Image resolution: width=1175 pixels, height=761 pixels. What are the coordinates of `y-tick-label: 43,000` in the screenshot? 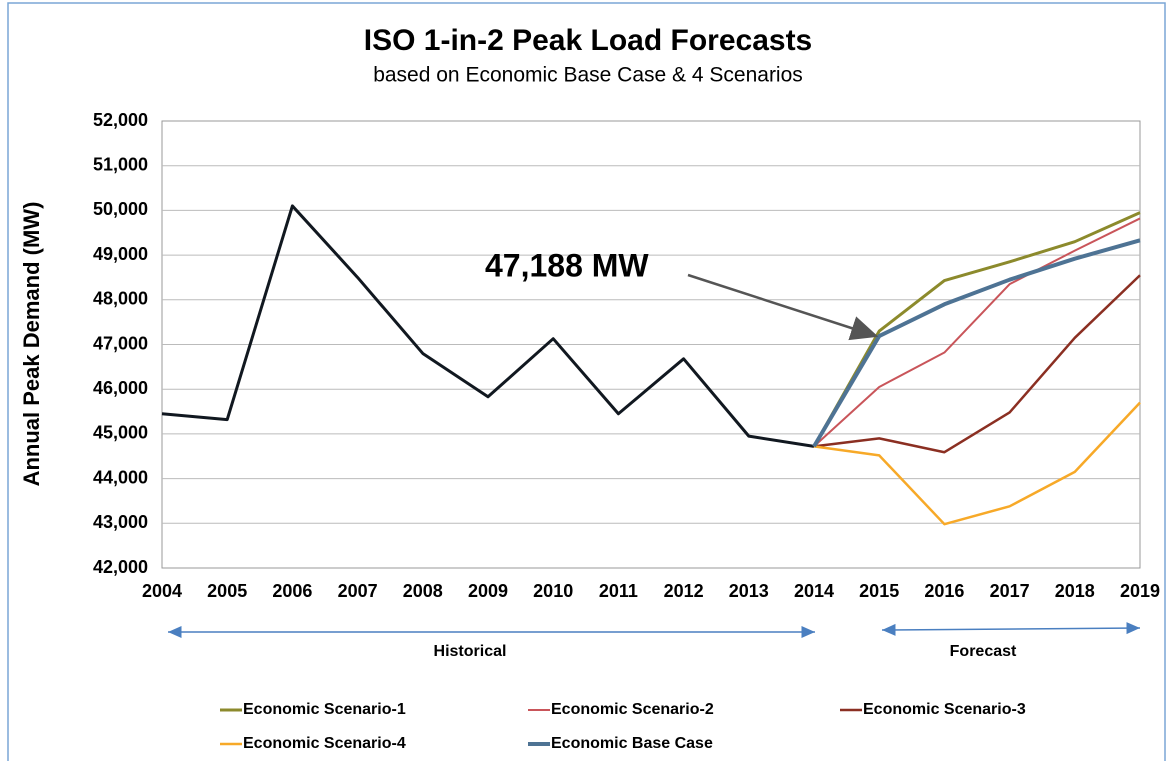 It's located at (120, 522).